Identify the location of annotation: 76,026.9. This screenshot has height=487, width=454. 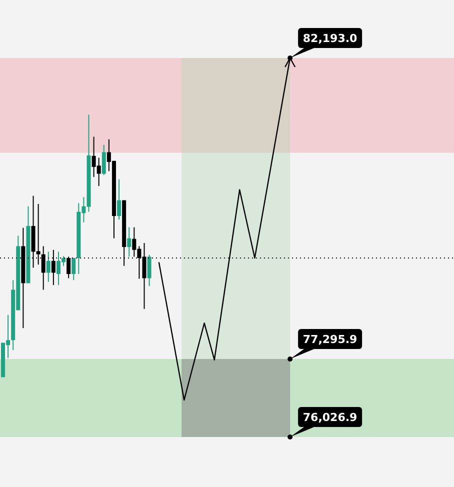
(330, 417).